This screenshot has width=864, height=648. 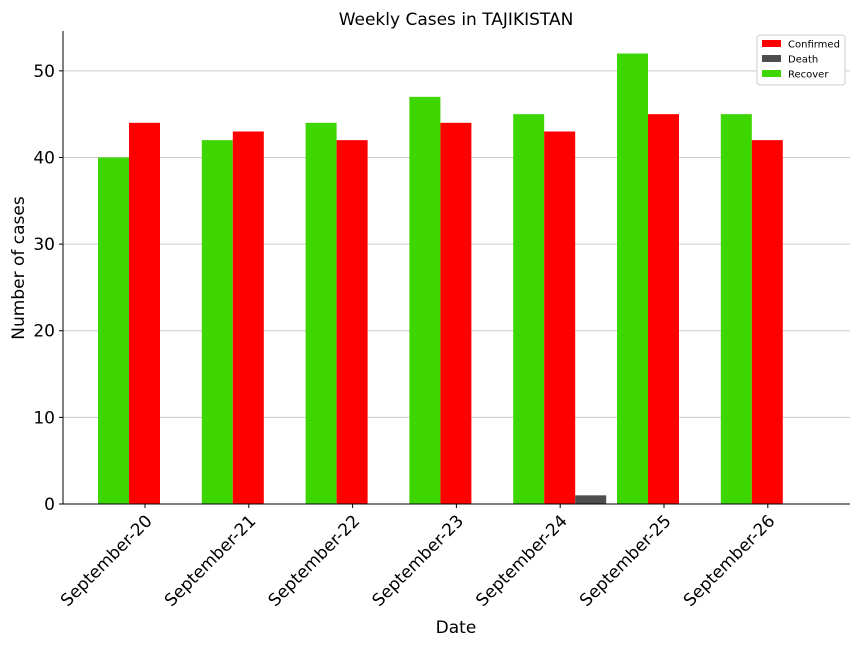 I want to click on legend-swatch-death, so click(x=771, y=58).